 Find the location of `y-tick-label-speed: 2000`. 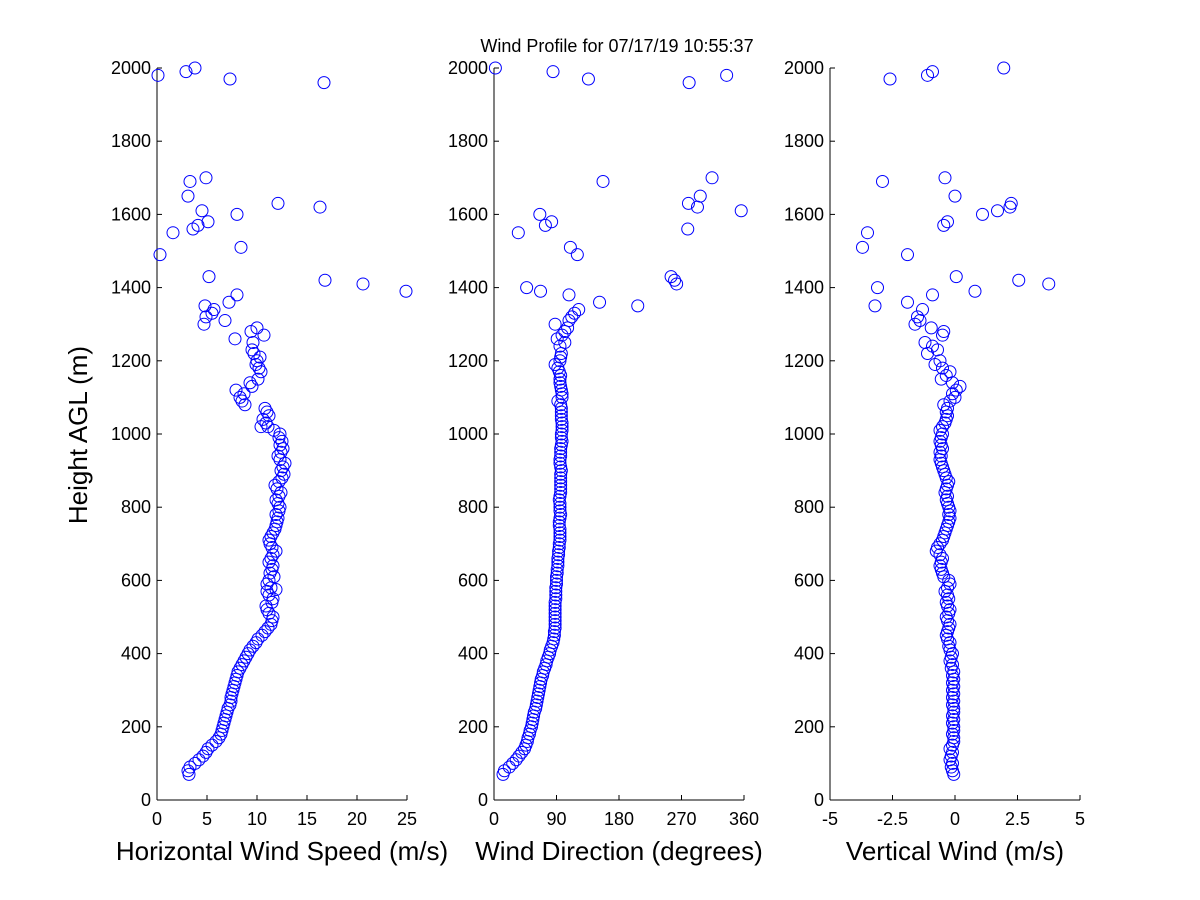

y-tick-label-speed: 2000 is located at coordinates (131, 68).